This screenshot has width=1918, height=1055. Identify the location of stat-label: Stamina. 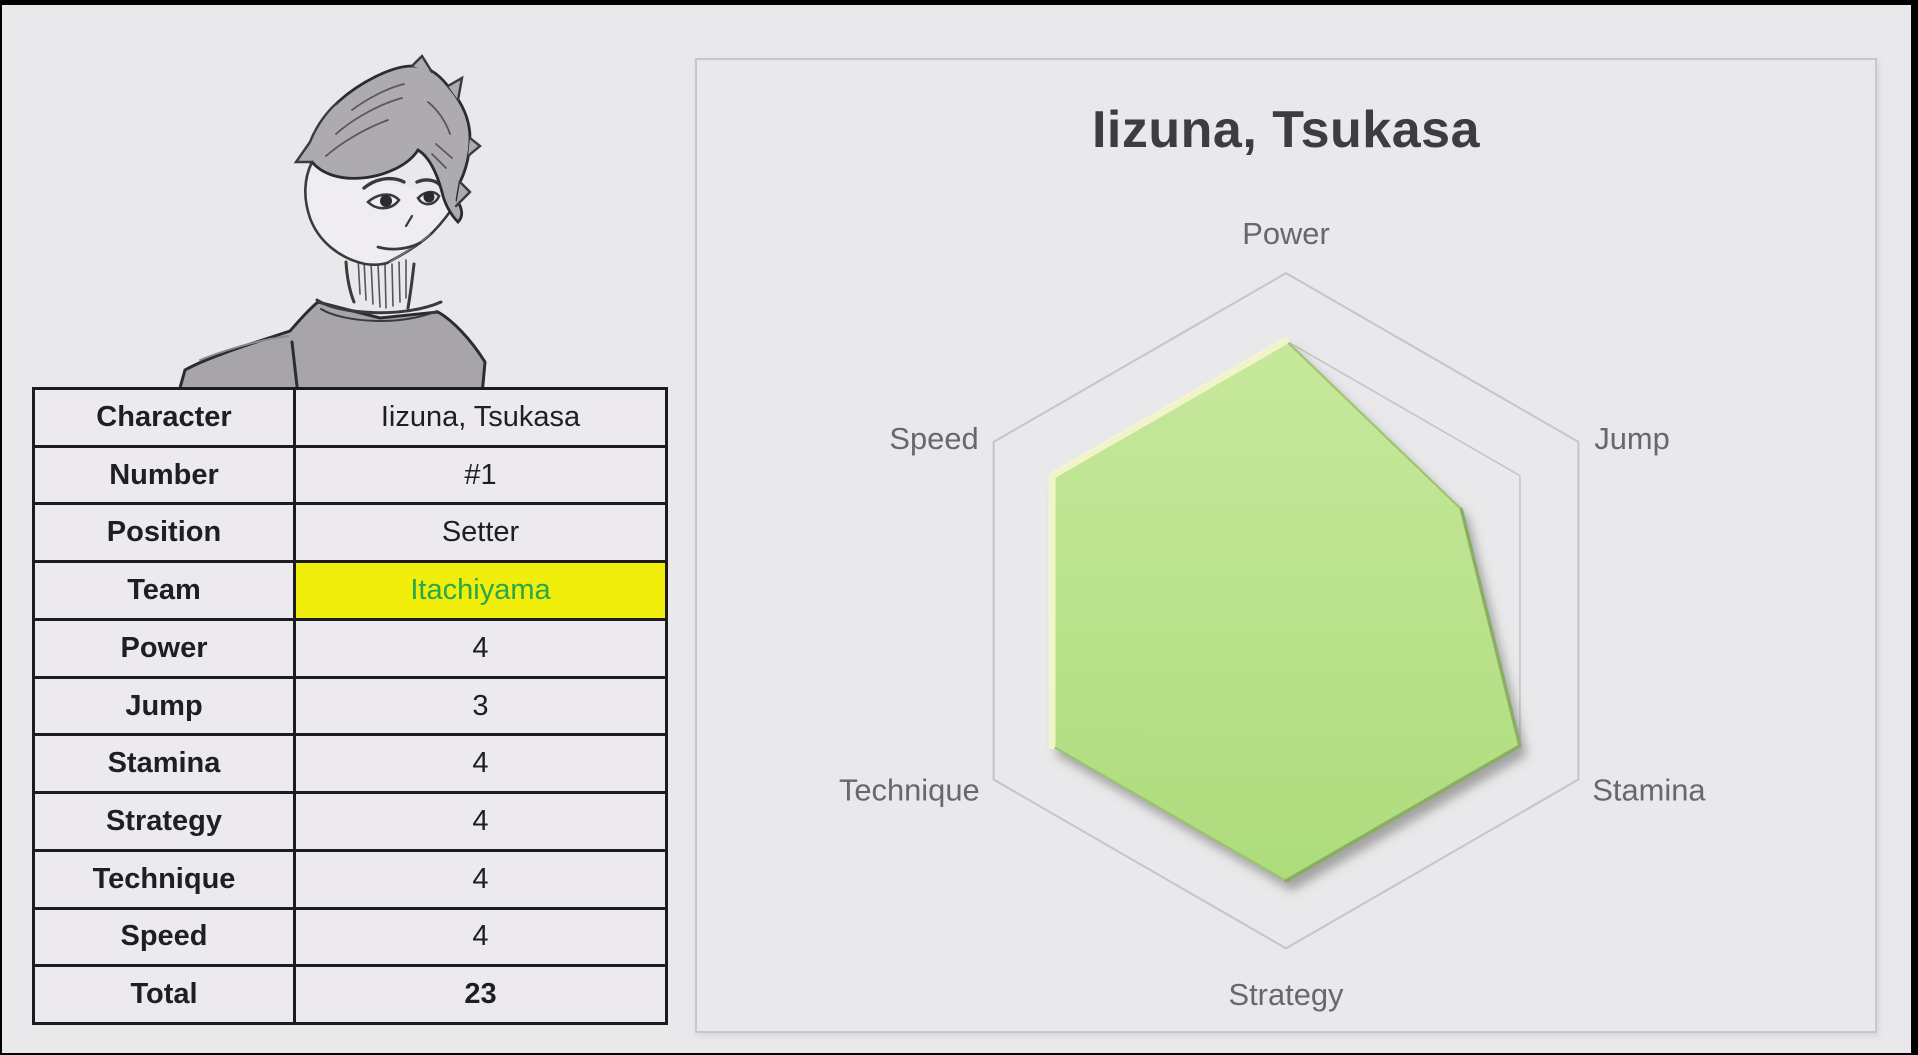
(165, 764).